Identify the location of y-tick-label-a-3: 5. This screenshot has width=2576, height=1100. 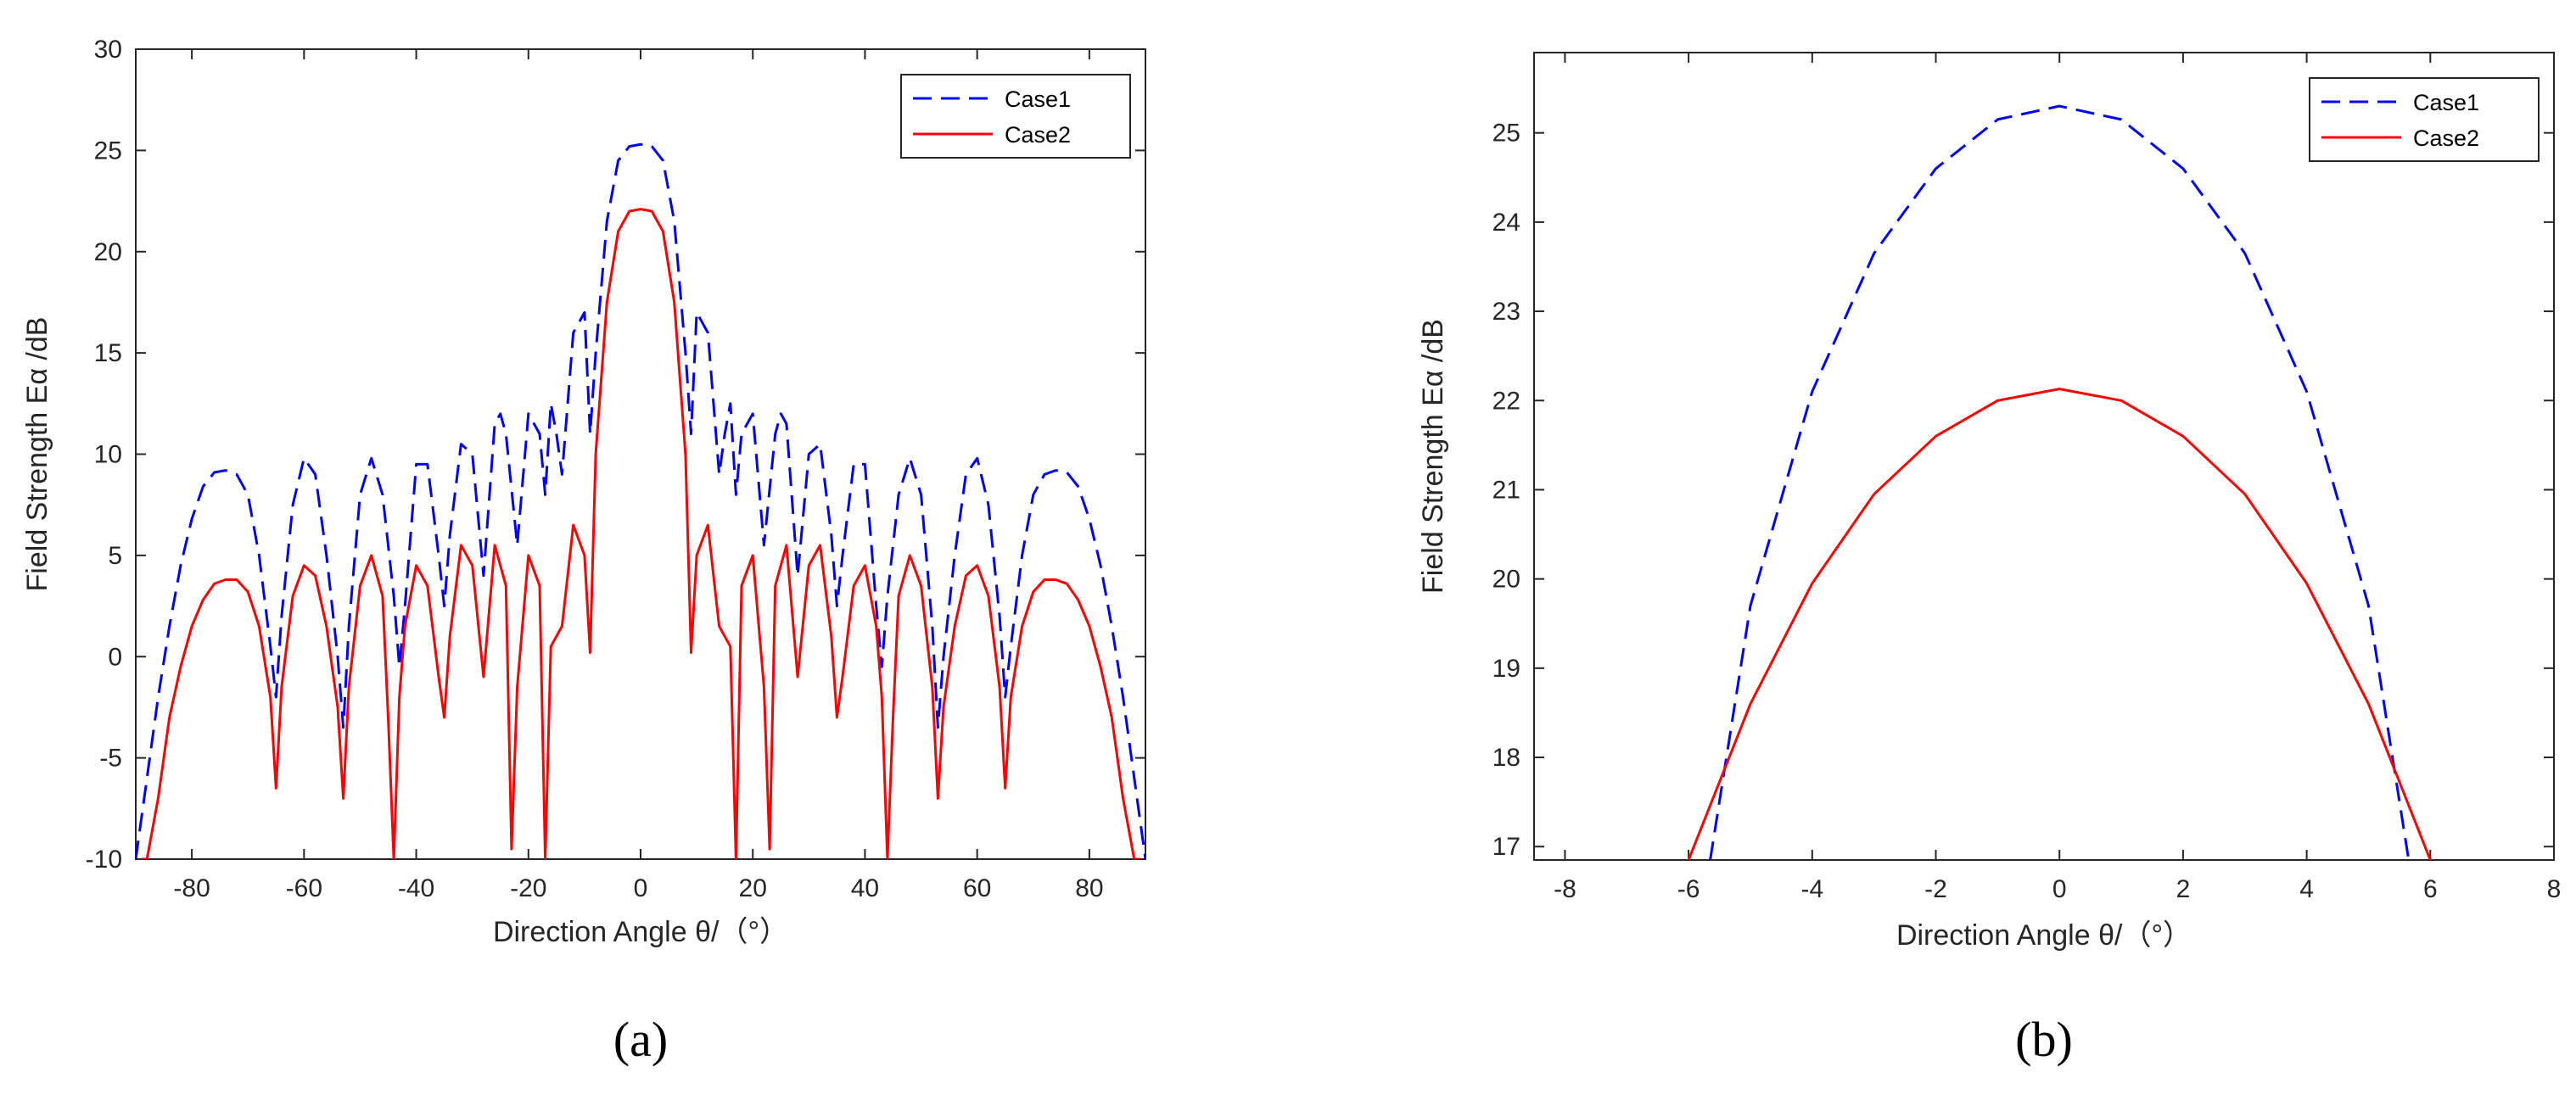
(115, 556).